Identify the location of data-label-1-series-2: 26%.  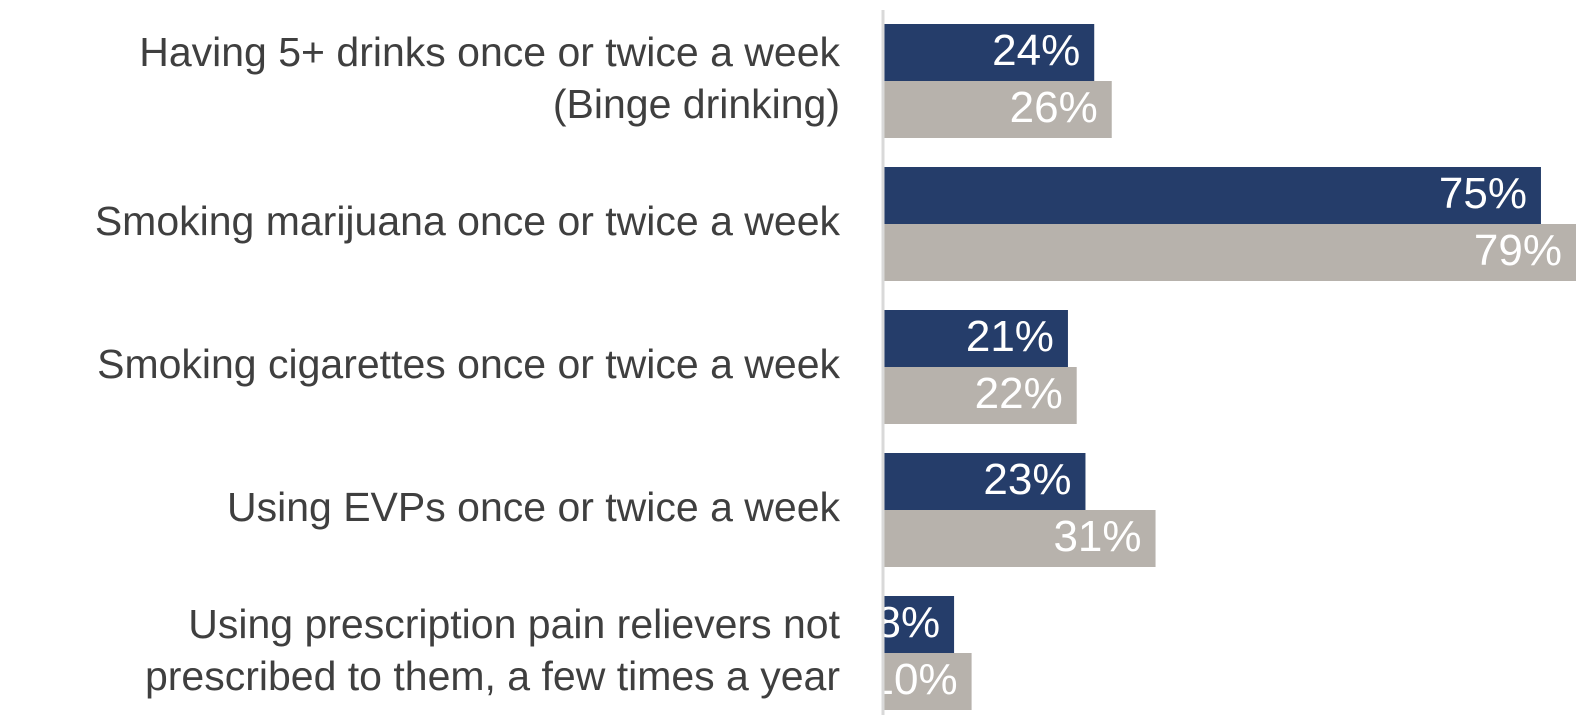
(1054, 107).